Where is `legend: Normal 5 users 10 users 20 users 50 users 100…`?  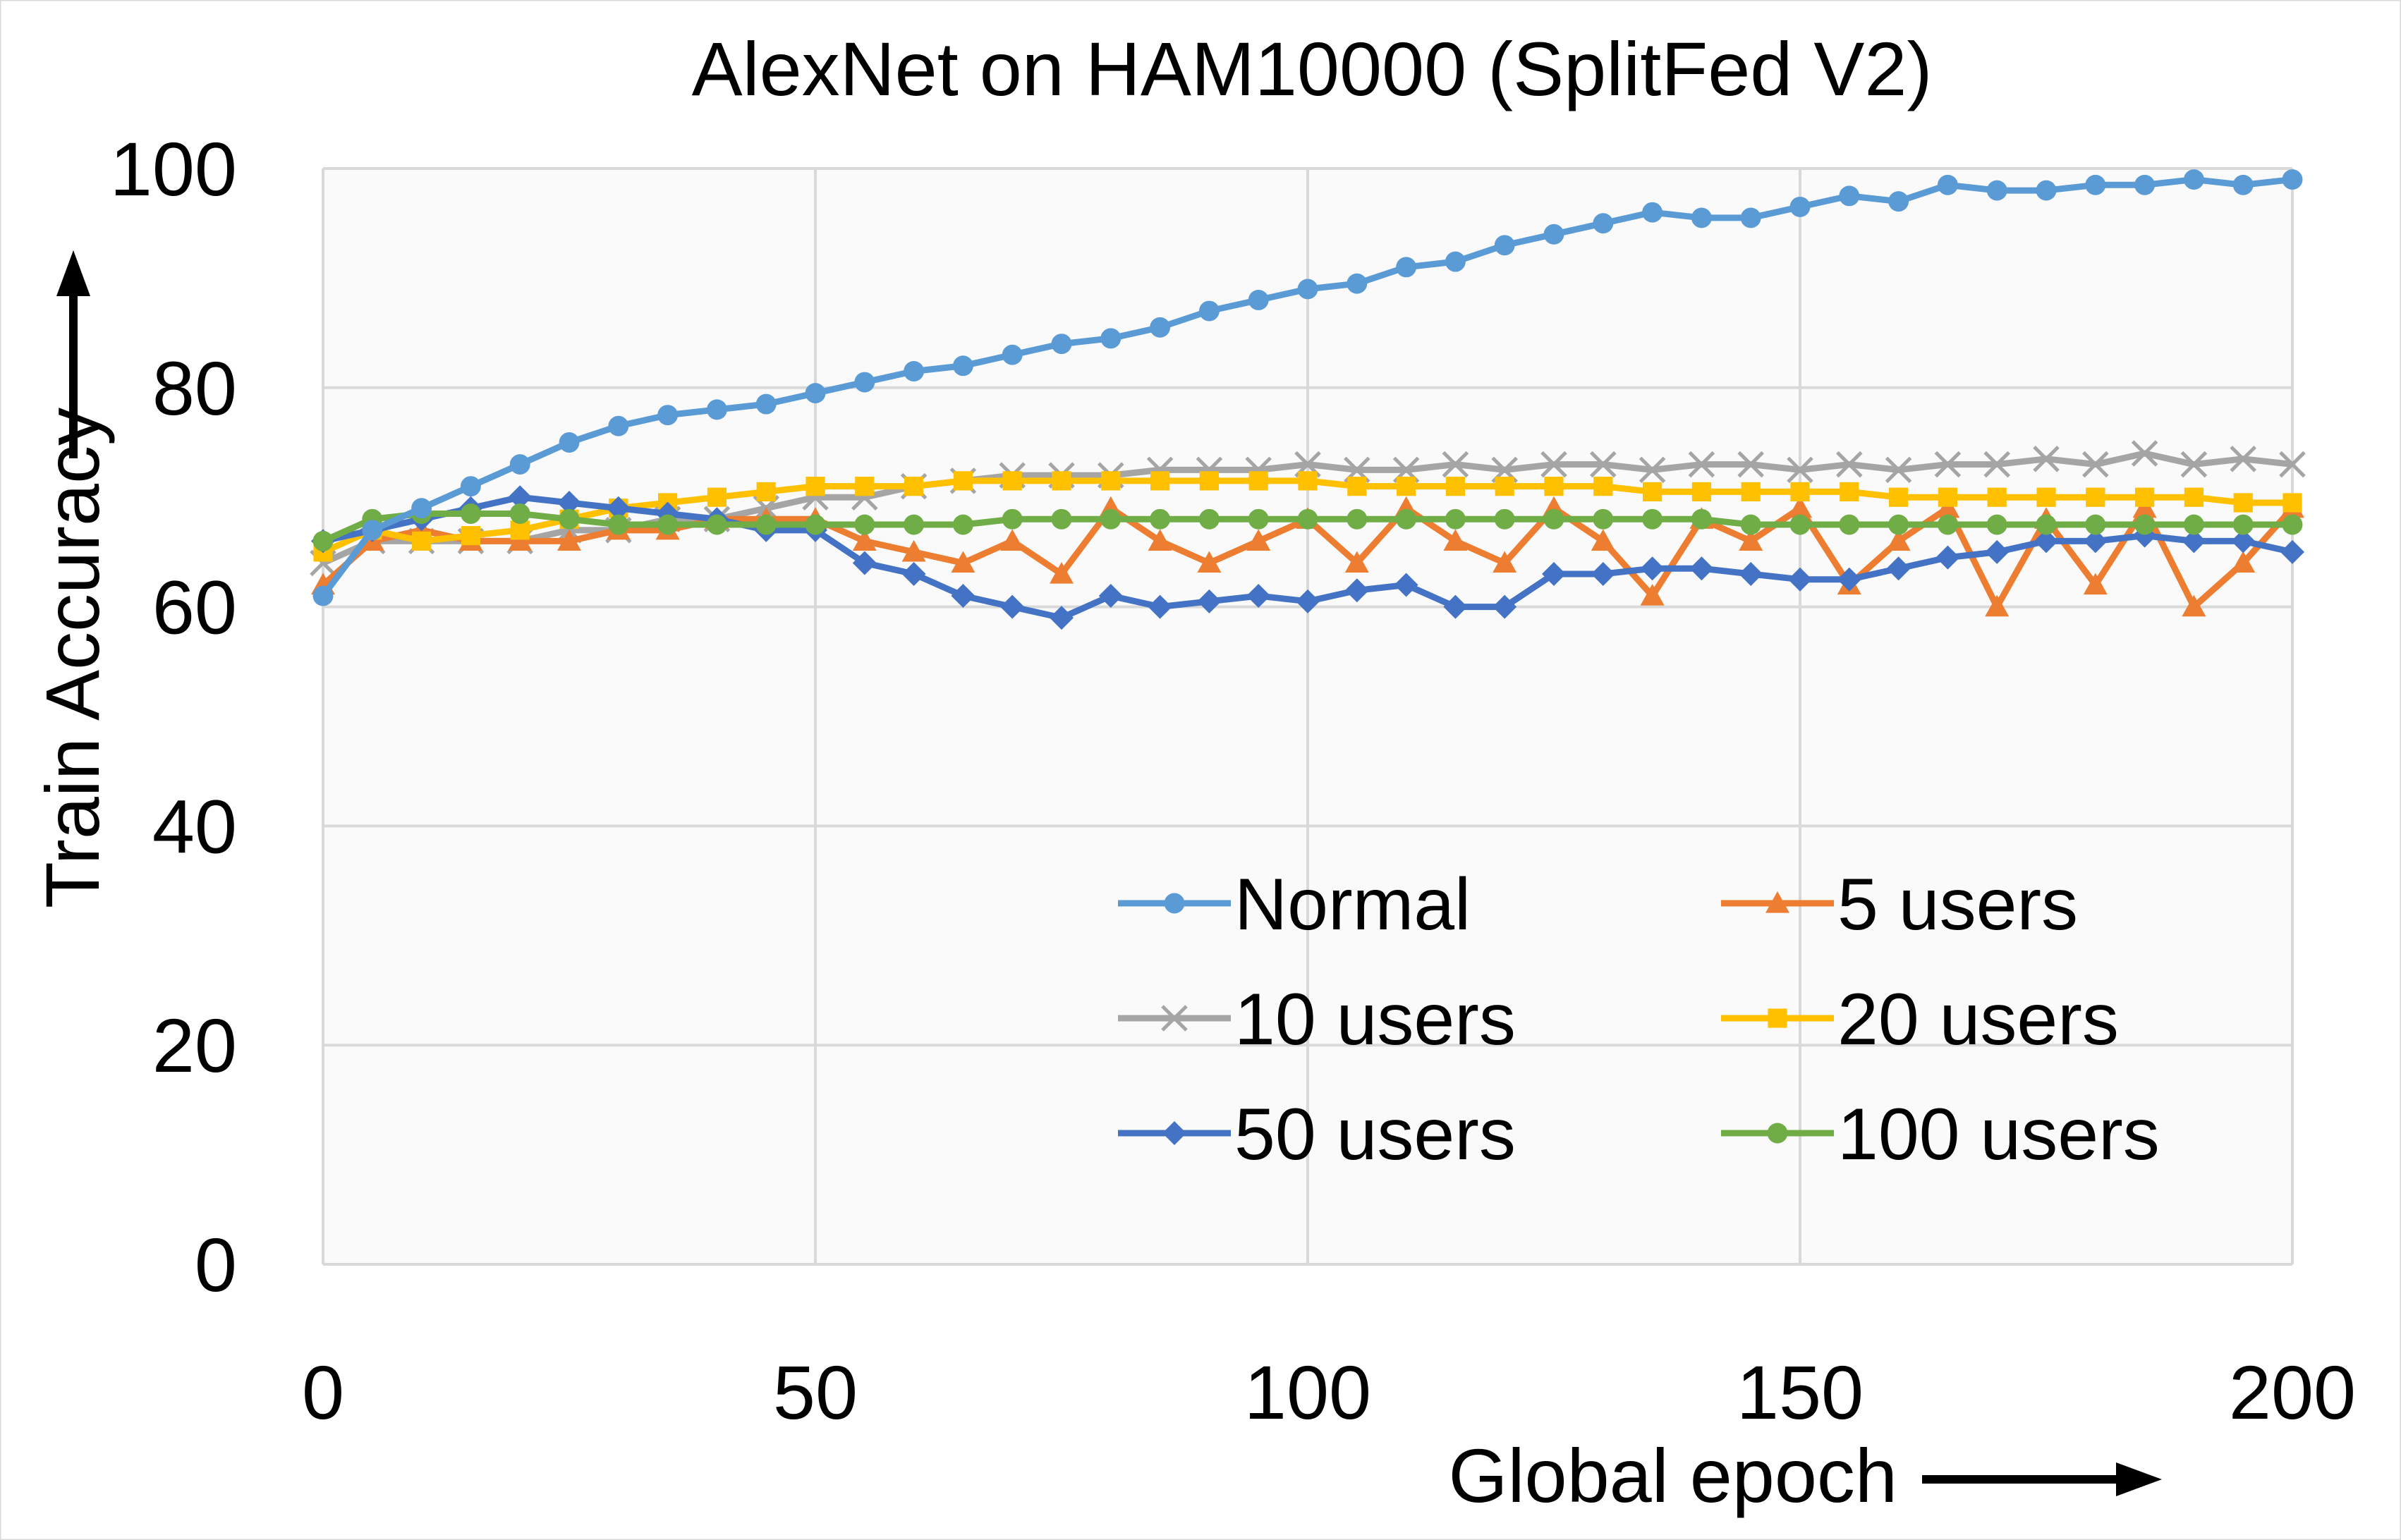
legend: Normal 5 users 10 users 20 users 50 users 100… is located at coordinates (1639, 1019).